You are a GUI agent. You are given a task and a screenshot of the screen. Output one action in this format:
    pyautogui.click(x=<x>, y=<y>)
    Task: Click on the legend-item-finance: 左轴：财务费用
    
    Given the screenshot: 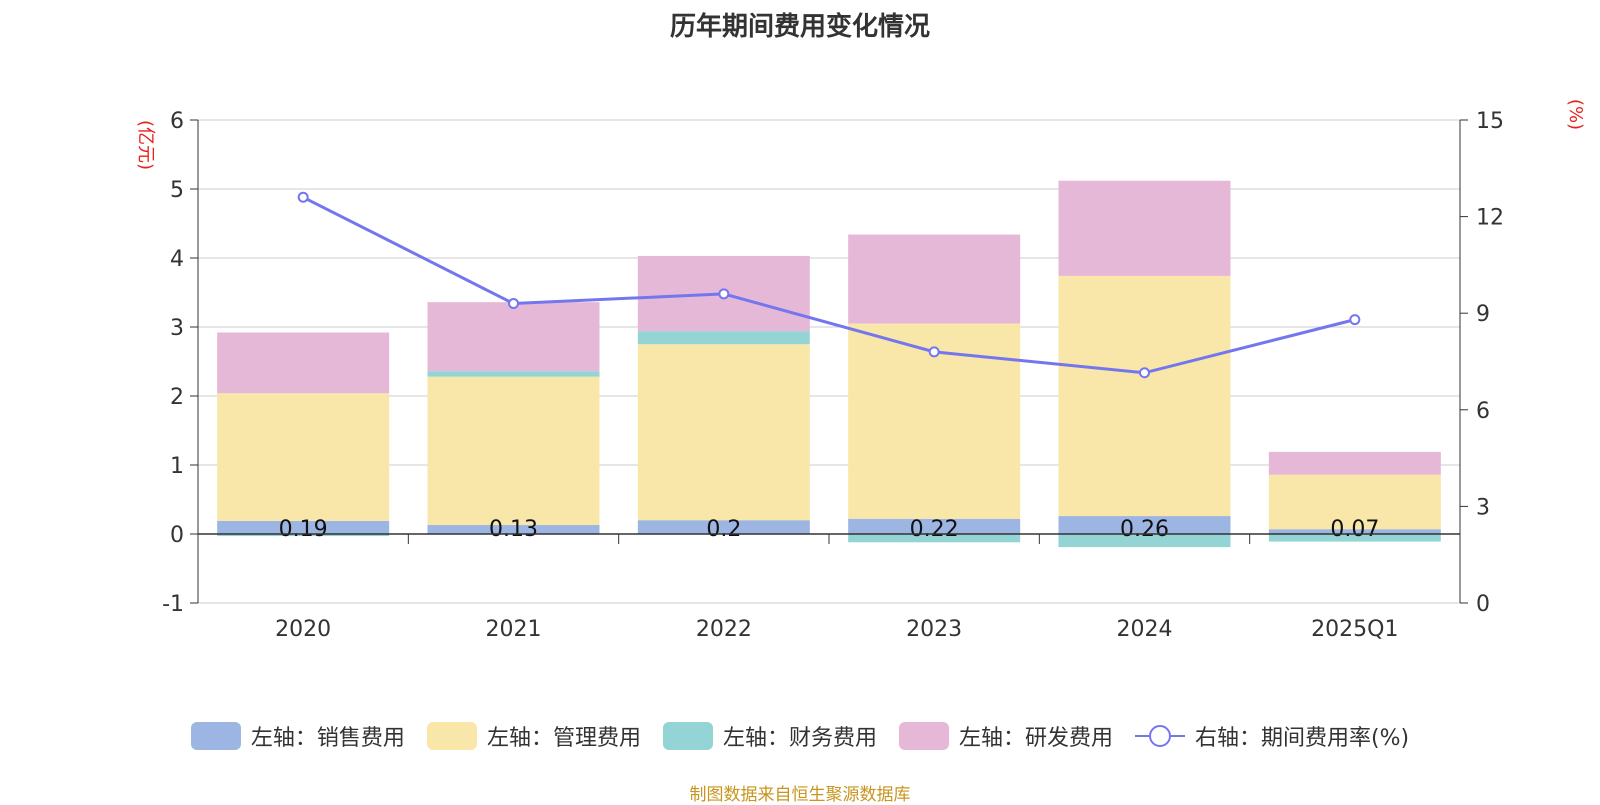 What is the action you would take?
    pyautogui.click(x=769, y=736)
    